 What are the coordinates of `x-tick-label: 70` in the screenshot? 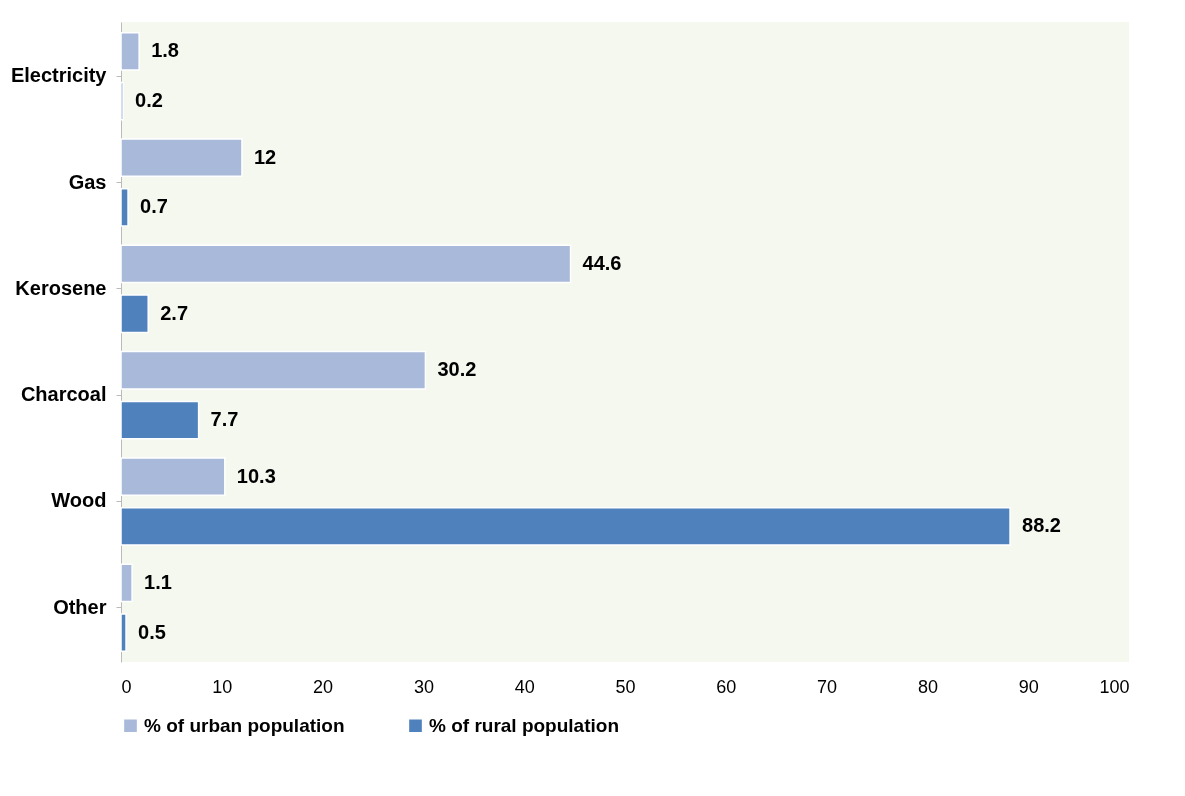 It's located at (827, 686).